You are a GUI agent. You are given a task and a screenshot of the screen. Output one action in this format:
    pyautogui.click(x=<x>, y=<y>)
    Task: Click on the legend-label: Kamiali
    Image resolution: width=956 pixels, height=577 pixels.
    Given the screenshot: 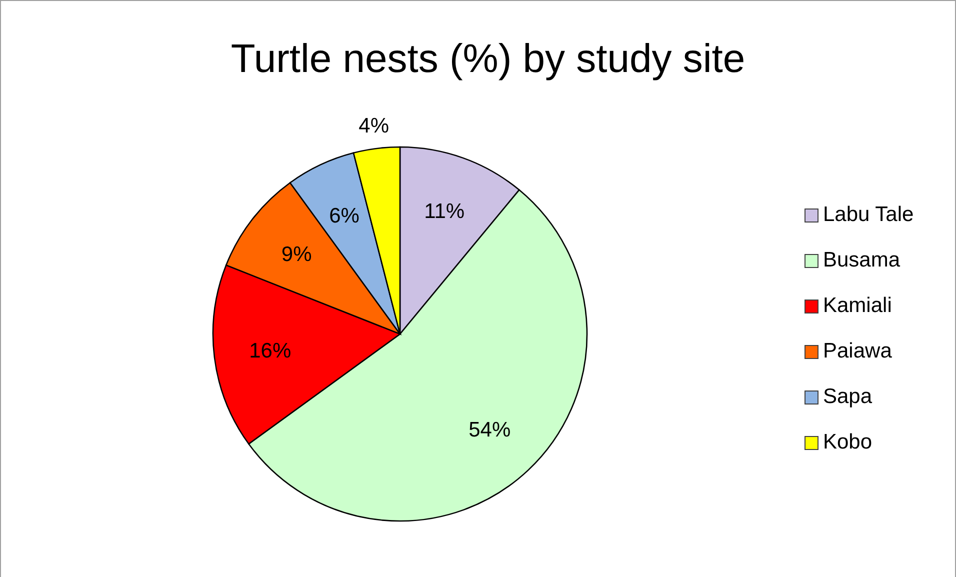 What is the action you would take?
    pyautogui.click(x=857, y=305)
    